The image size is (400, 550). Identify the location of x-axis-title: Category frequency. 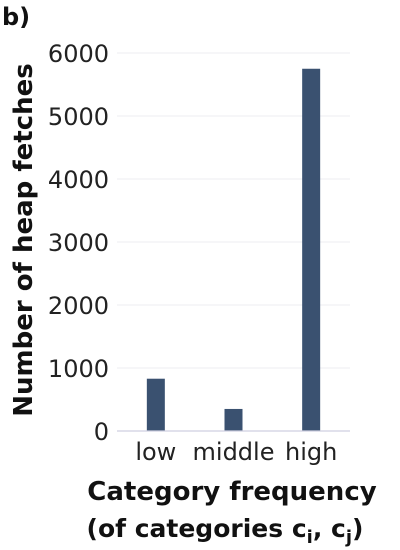
(231, 492).